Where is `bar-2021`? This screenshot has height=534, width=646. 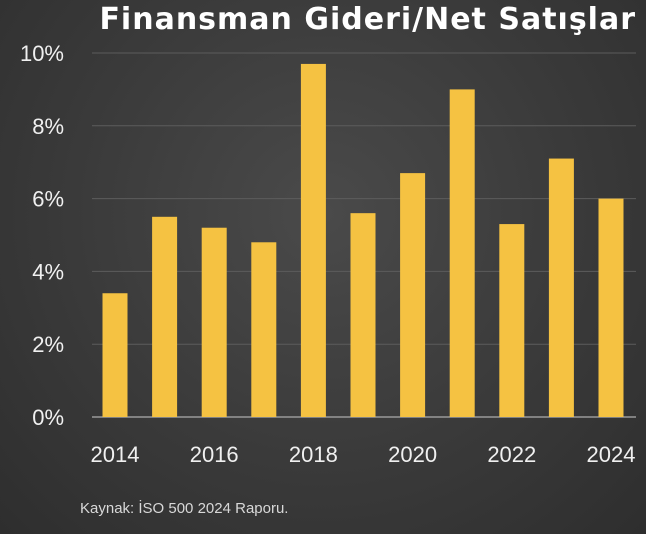 bar-2021 is located at coordinates (462, 253).